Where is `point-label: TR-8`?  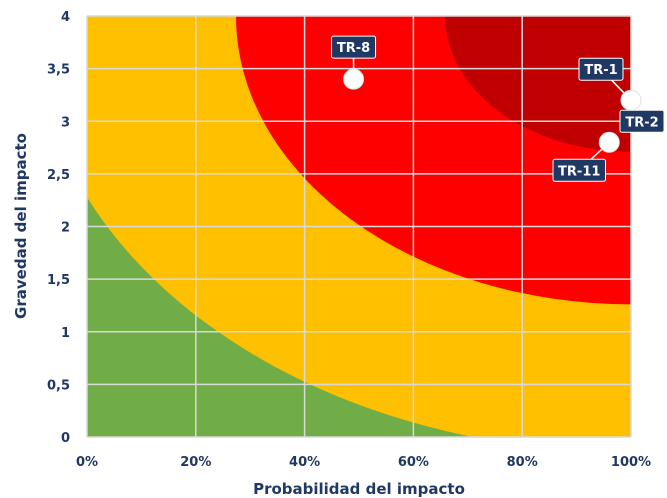
point-label: TR-8 is located at coordinates (353, 48).